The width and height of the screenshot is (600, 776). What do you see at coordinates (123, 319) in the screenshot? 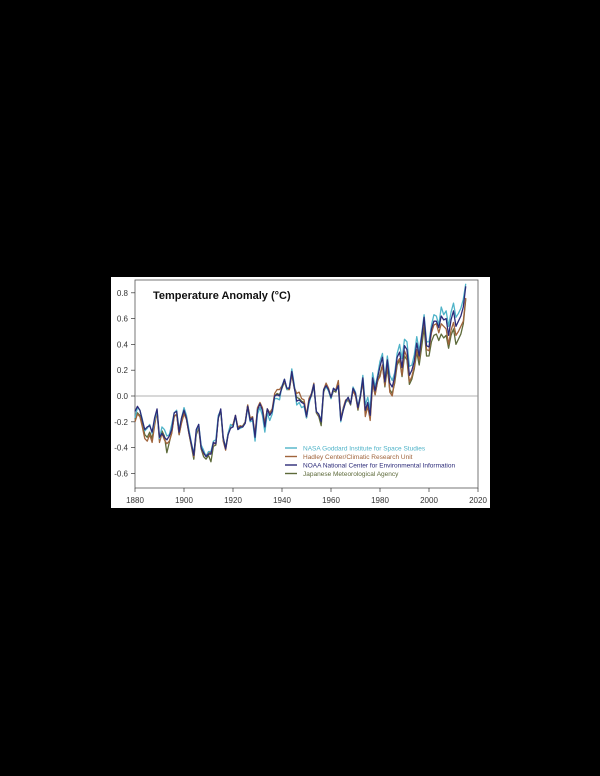
I see `y-tick-label: 0.6` at bounding box center [123, 319].